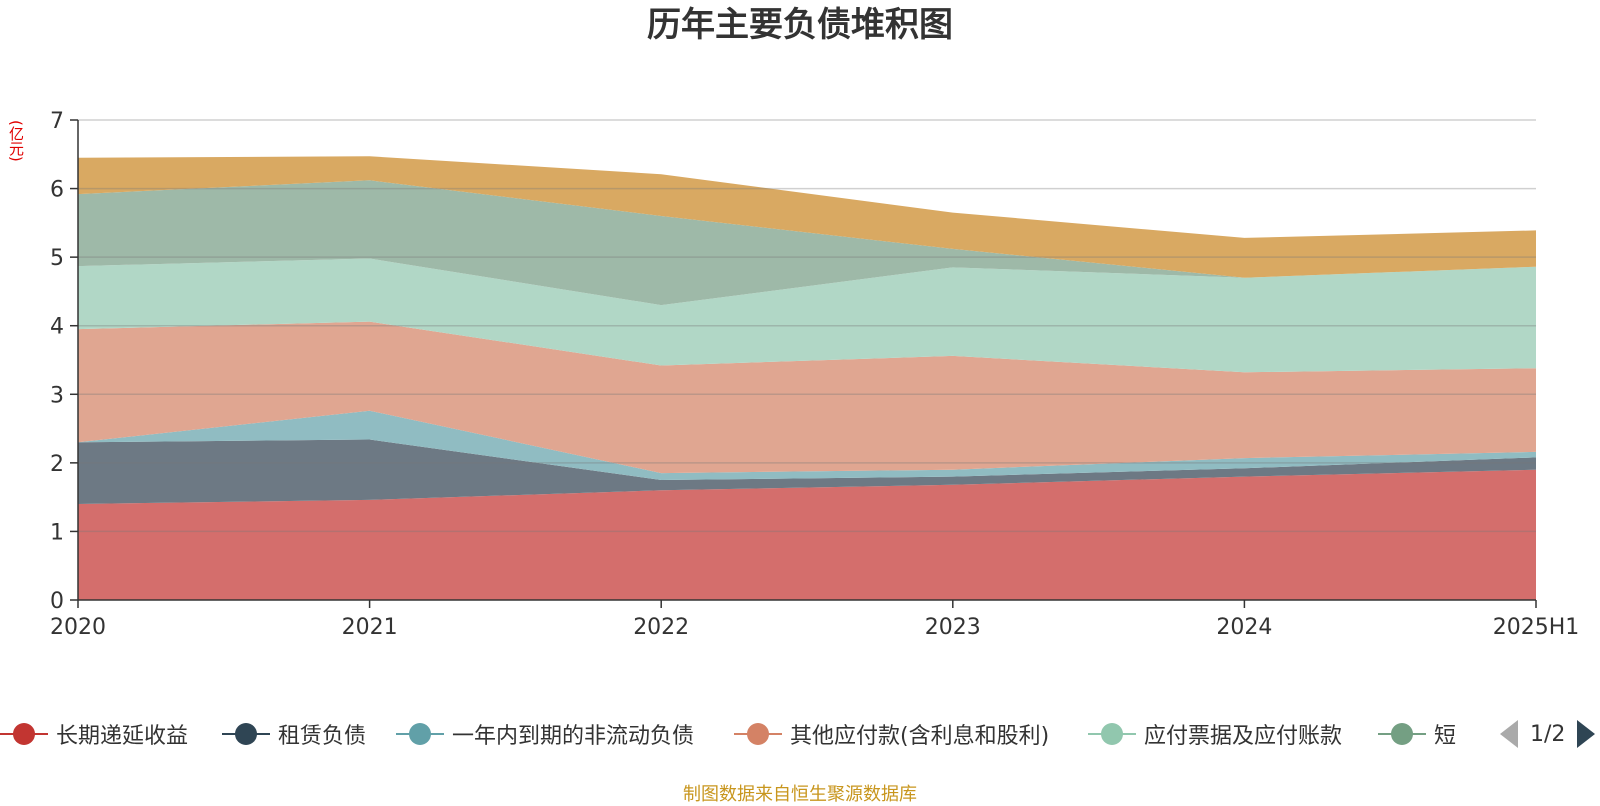 The image size is (1600, 806). Describe the element at coordinates (800, 25) in the screenshot. I see `chart-title: 历年主要负债堆积图` at that location.